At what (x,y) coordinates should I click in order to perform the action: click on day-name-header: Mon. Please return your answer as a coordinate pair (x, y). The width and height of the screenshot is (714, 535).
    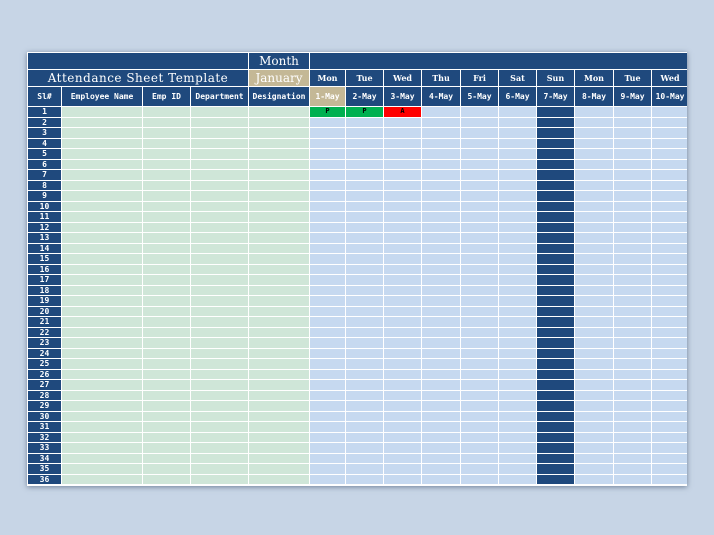
    Looking at the image, I should click on (594, 78).